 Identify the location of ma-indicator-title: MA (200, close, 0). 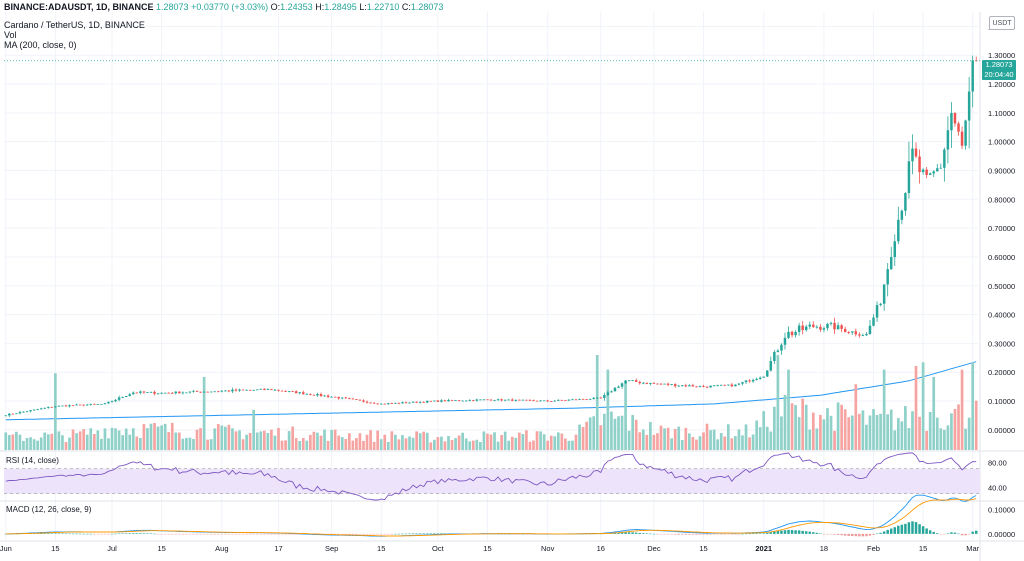
(40, 45).